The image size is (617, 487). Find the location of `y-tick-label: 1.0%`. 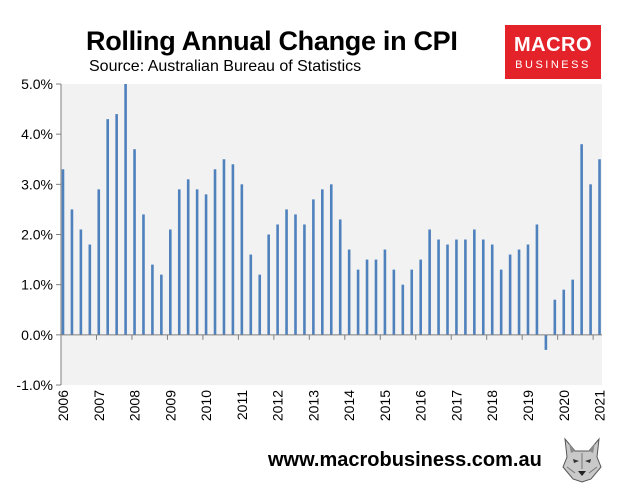

y-tick-label: 1.0% is located at coordinates (37, 285).